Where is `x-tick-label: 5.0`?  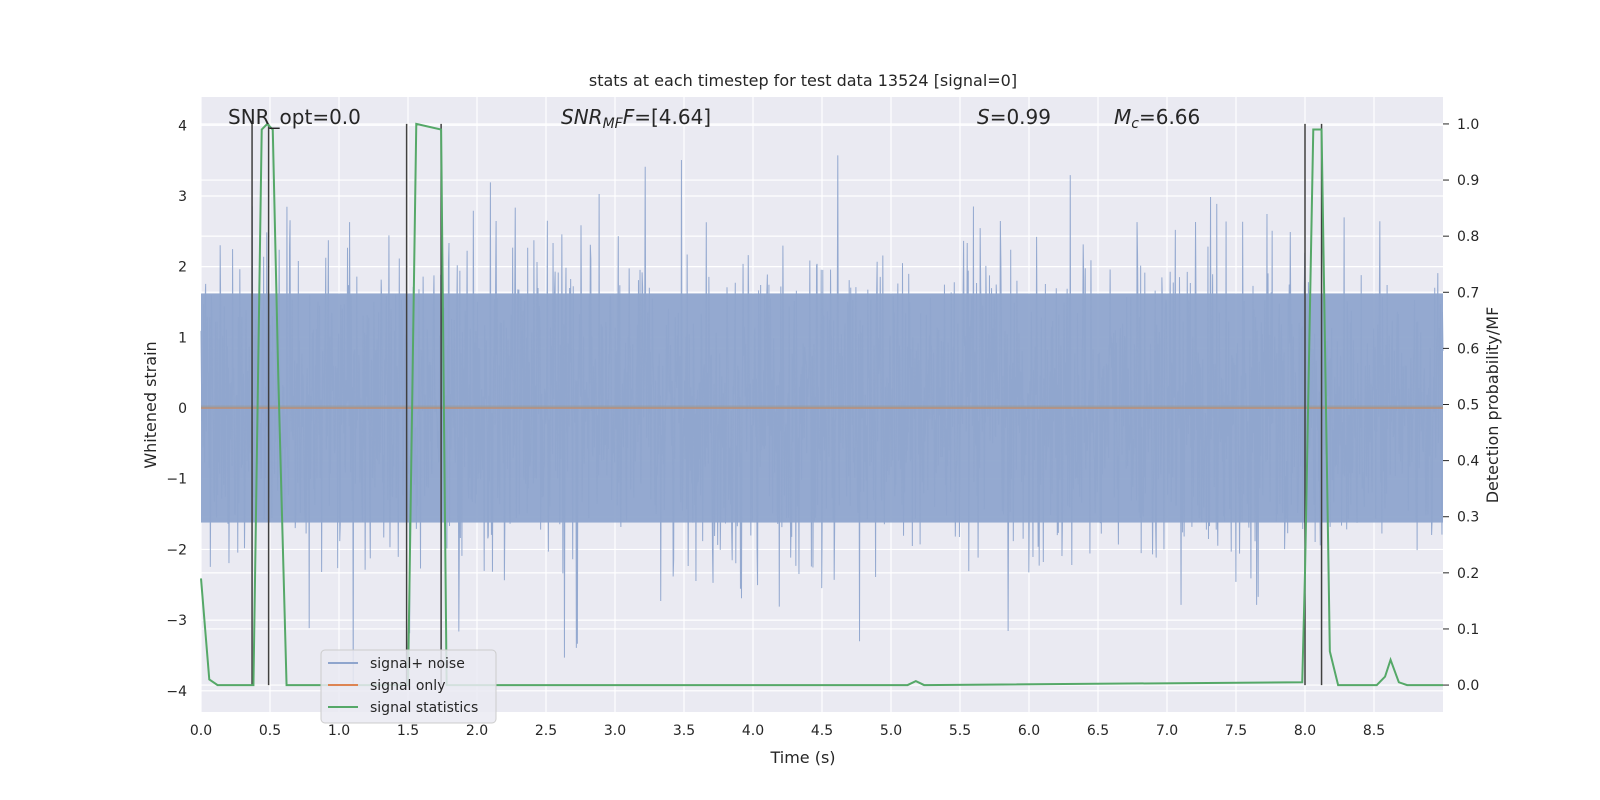
x-tick-label: 5.0 is located at coordinates (891, 731).